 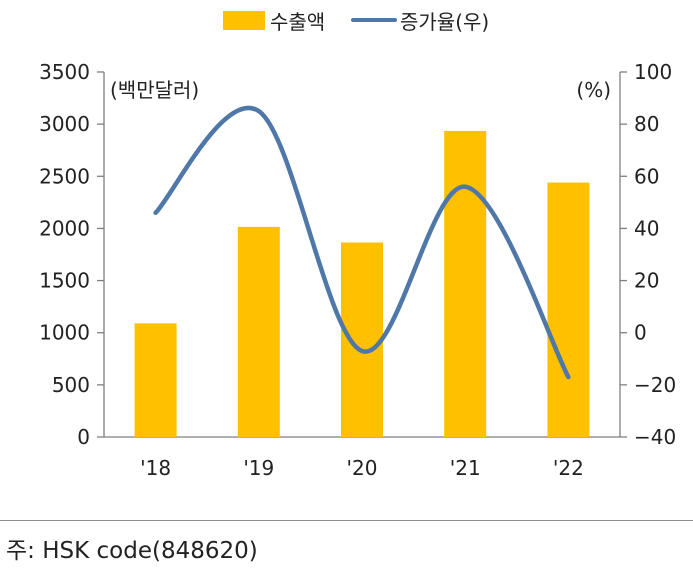 I want to click on x-axis-ticks: '18 '19 '20 '21 '22, so click(x=362, y=468).